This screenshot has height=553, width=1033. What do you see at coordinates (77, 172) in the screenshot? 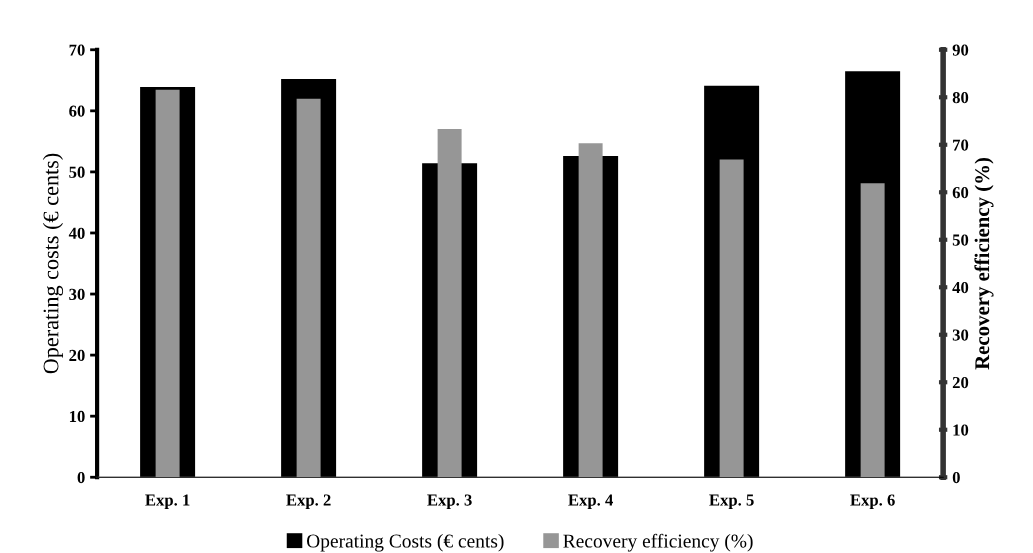
I see `y-tick-label: 50` at bounding box center [77, 172].